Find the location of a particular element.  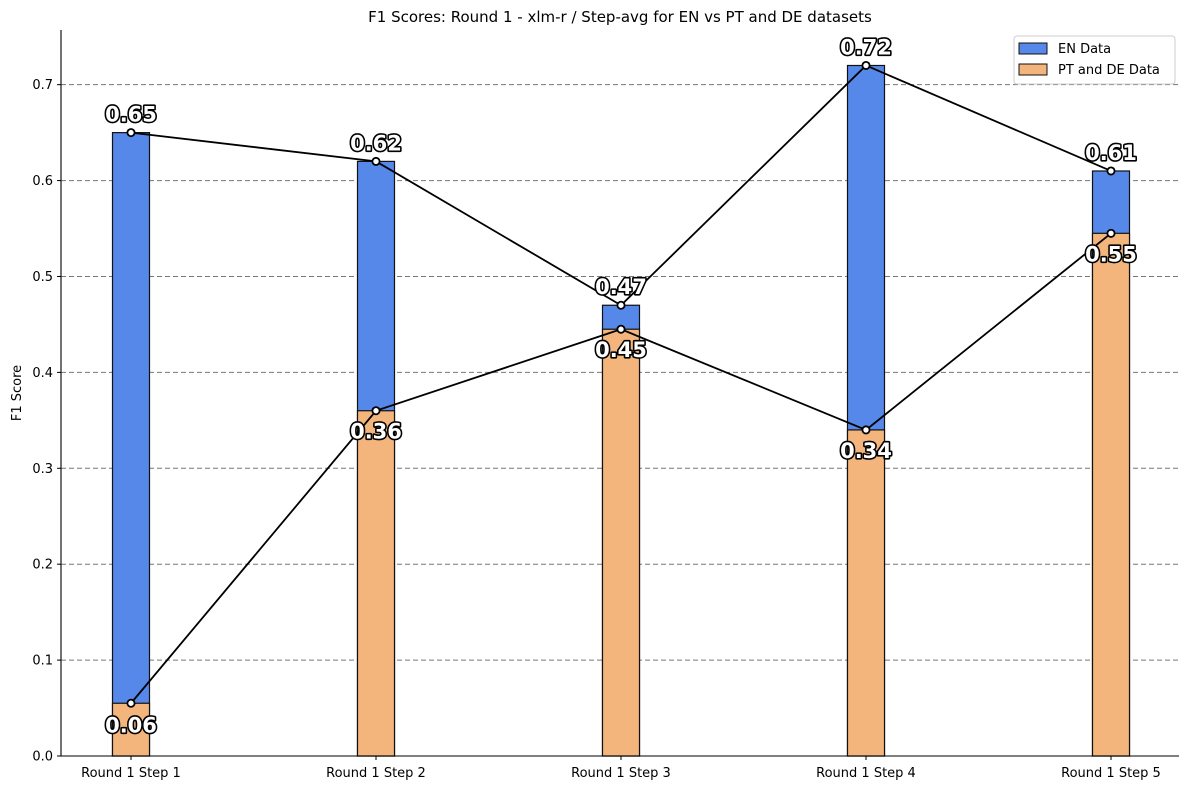

y-tick-label: 0.2 is located at coordinates (42, 565).